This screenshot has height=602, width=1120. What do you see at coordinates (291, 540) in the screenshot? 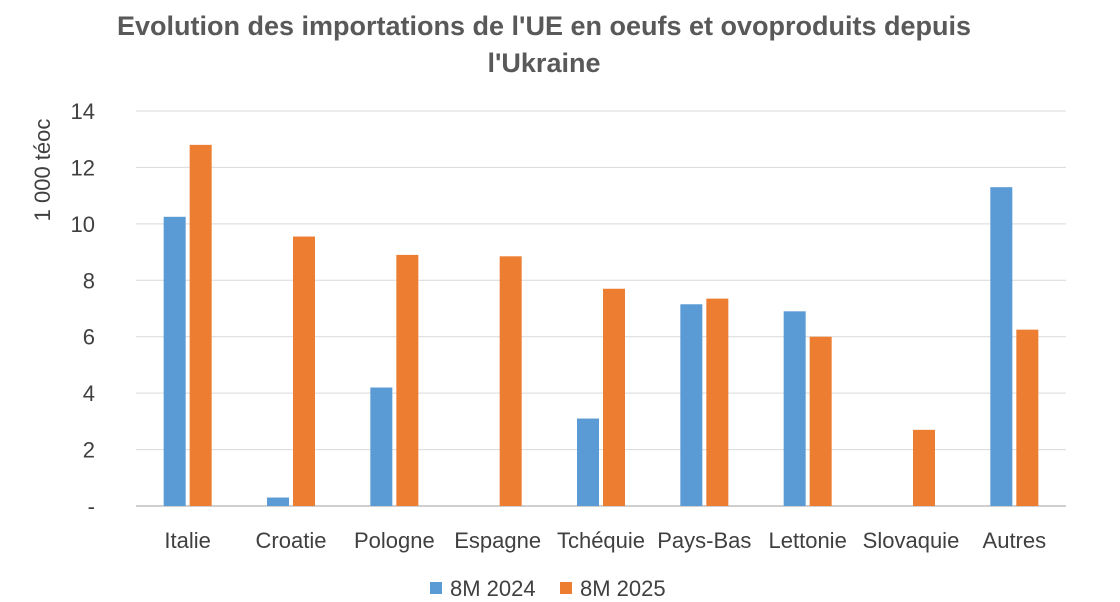
I see `x-category-label: Croatie` at bounding box center [291, 540].